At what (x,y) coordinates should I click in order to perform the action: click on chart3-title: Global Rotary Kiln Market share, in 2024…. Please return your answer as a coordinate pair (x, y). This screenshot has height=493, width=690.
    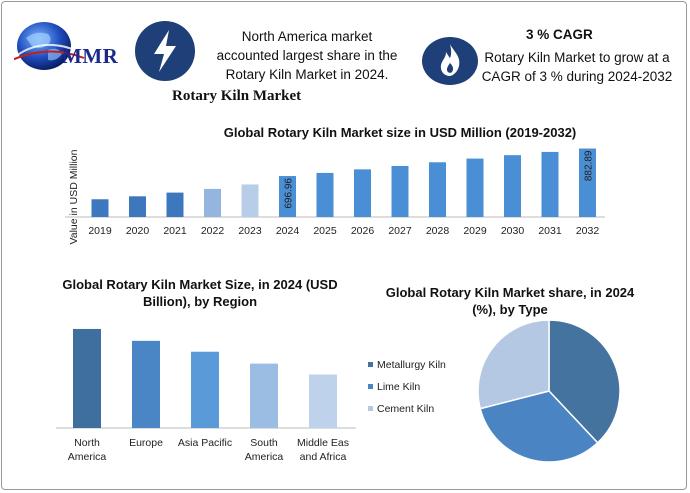
    Looking at the image, I should click on (510, 301).